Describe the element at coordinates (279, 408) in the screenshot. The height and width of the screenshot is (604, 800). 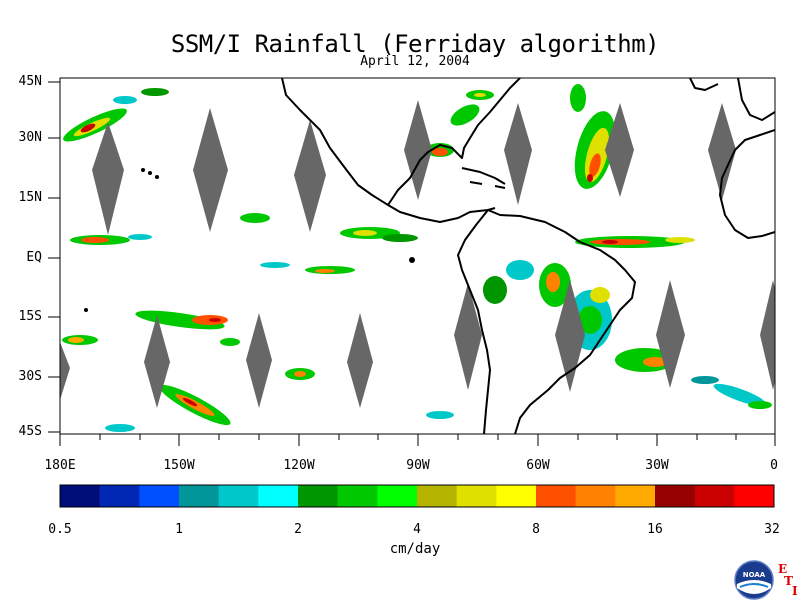
I see `rain-band-south-pacific-storm` at that location.